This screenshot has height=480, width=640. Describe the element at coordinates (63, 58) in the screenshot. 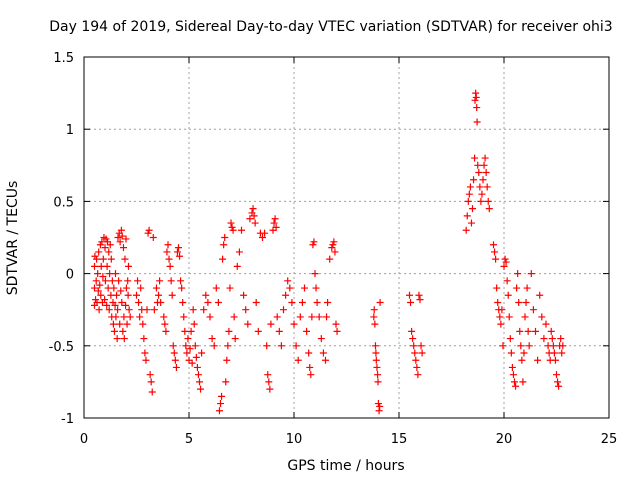

I see `y-tick-label: 1.5` at that location.